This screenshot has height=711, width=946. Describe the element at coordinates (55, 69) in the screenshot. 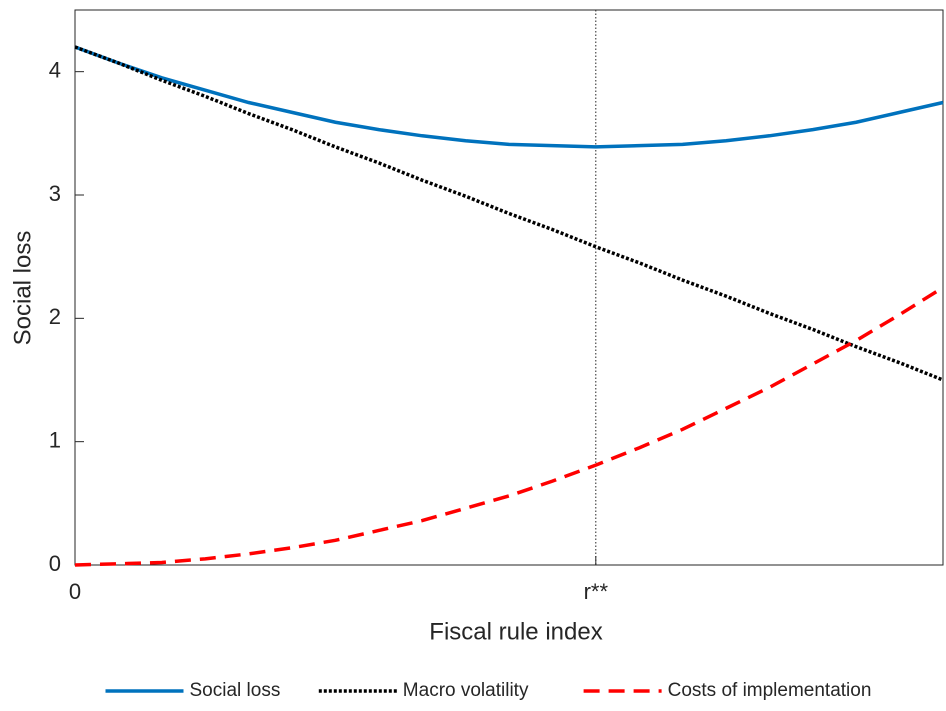

I see `y-tick-label: 4` at that location.